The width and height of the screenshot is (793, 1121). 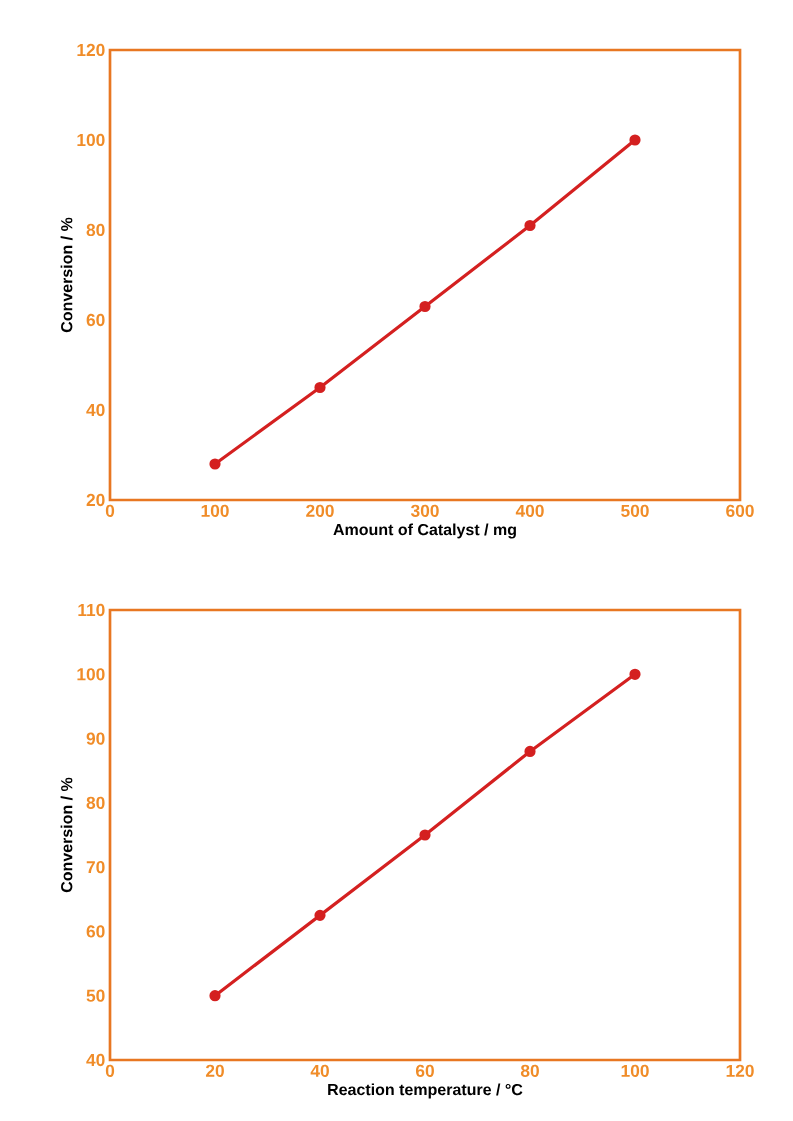 What do you see at coordinates (214, 1070) in the screenshot?
I see `x-tick-label: 20` at bounding box center [214, 1070].